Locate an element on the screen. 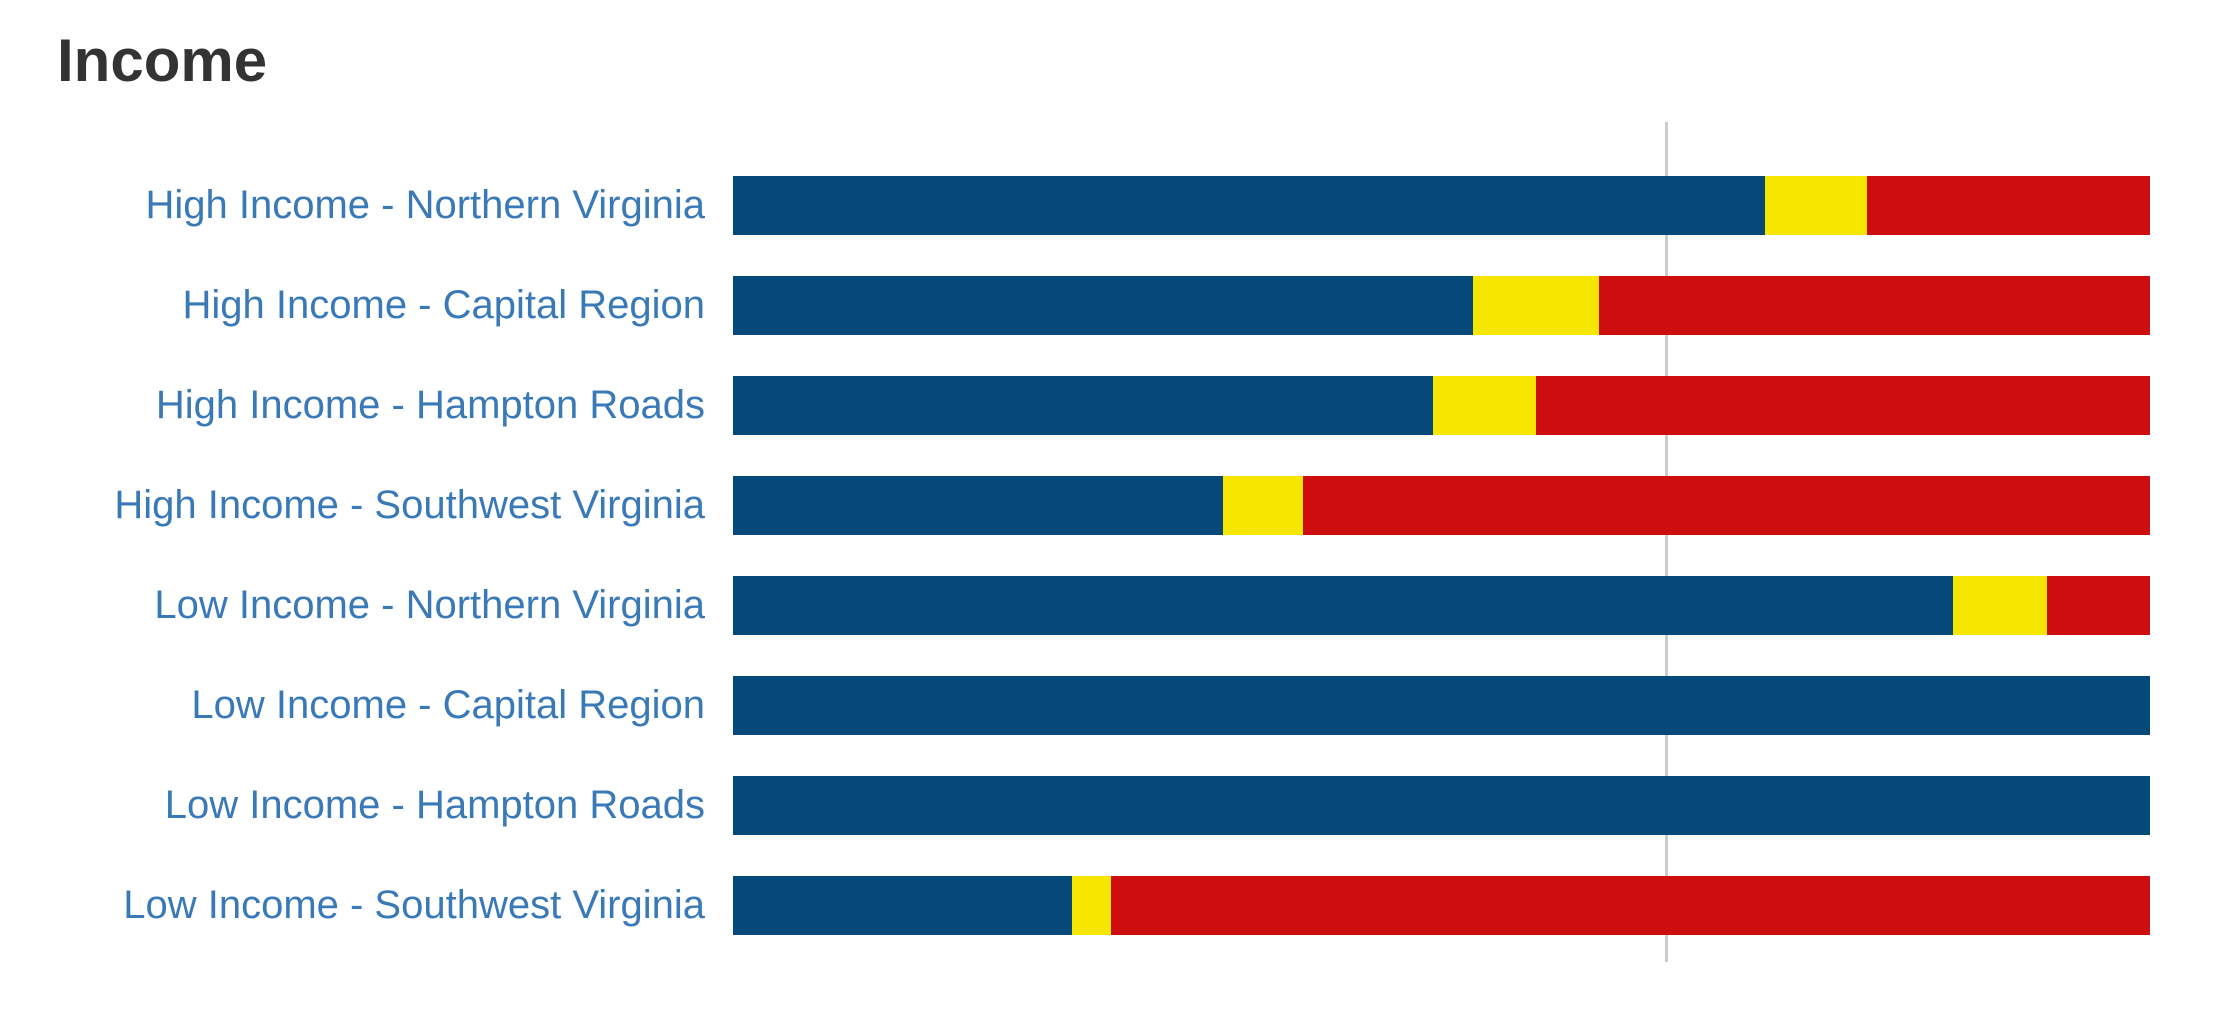 This screenshot has height=1022, width=2234. chart-row: High Income - Northern Virginia is located at coordinates (1075, 205).